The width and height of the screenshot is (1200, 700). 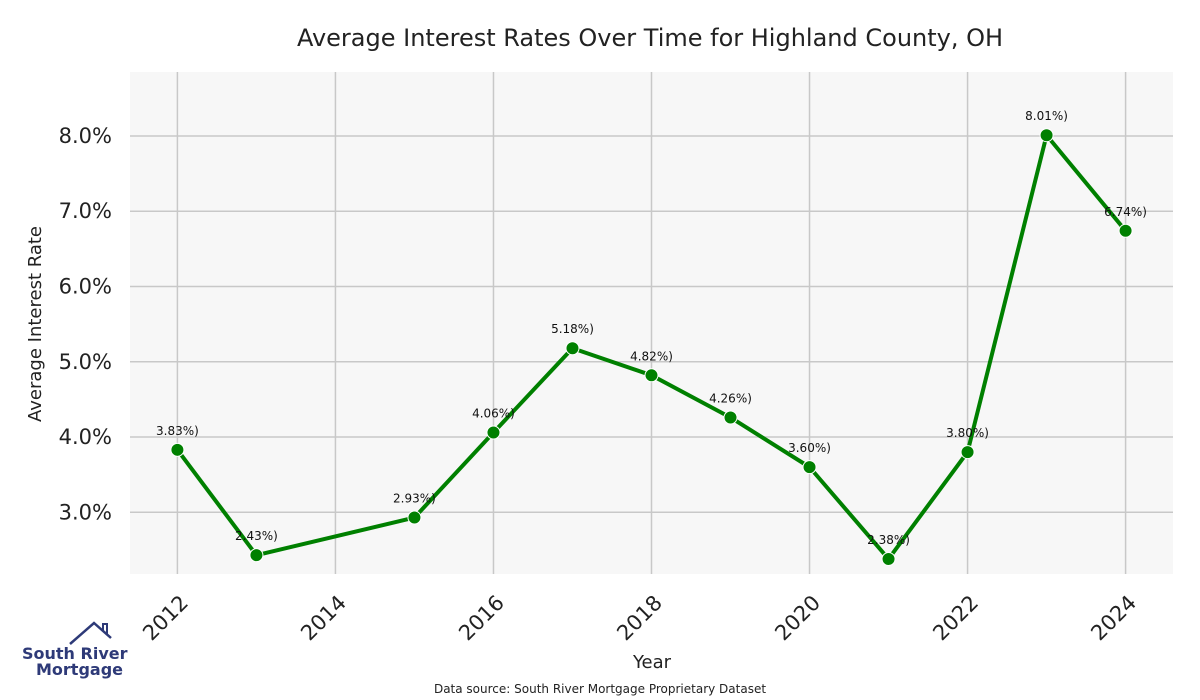 I want to click on data-label: 3.83%), so click(x=177, y=431).